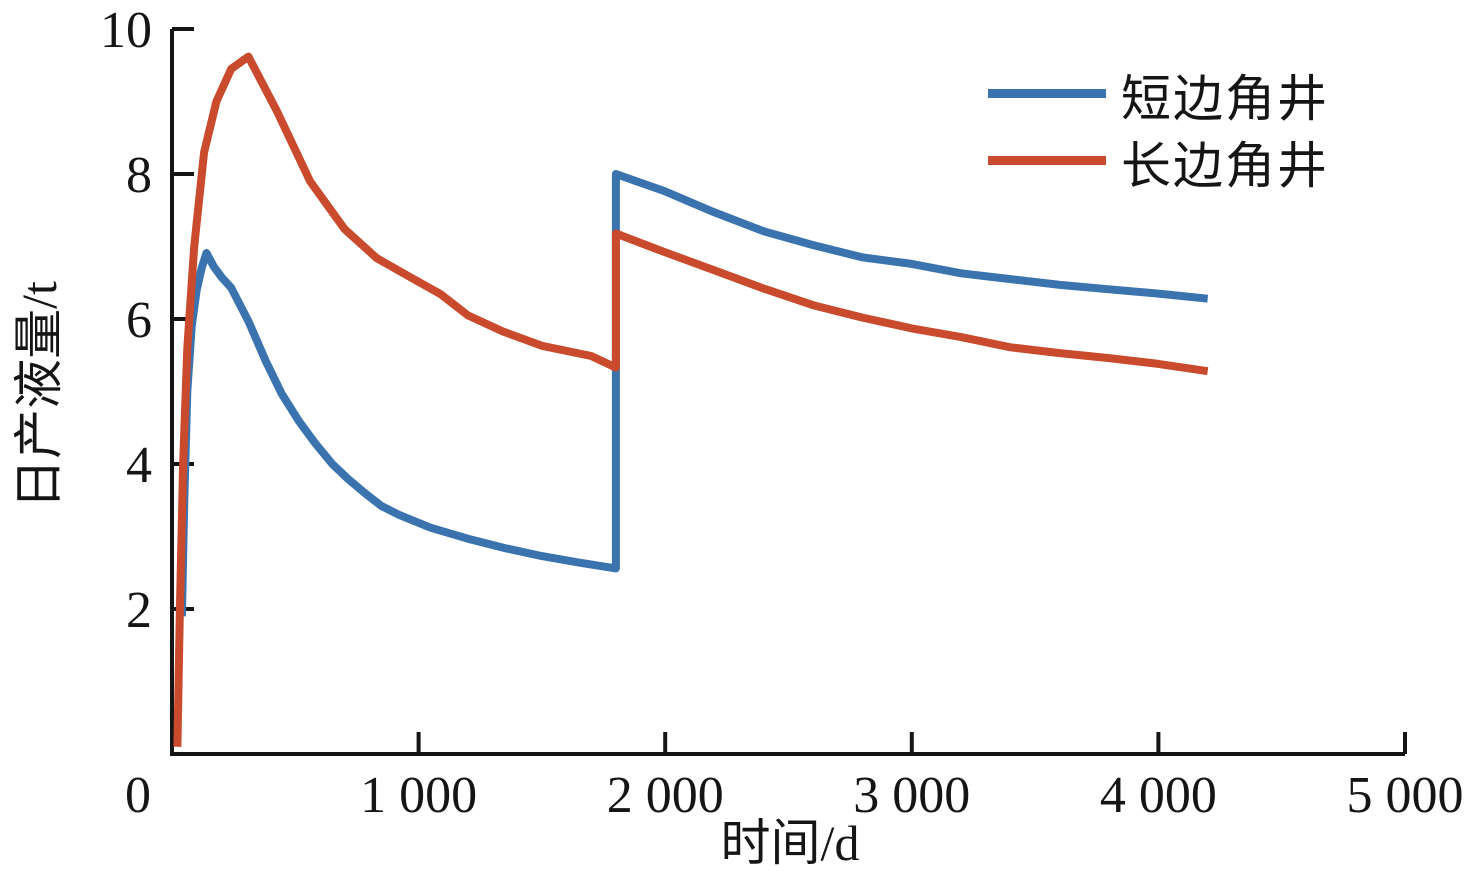 This screenshot has width=1478, height=886. What do you see at coordinates (1158, 132) in the screenshot?
I see `legend: 短边角井 长边角井` at bounding box center [1158, 132].